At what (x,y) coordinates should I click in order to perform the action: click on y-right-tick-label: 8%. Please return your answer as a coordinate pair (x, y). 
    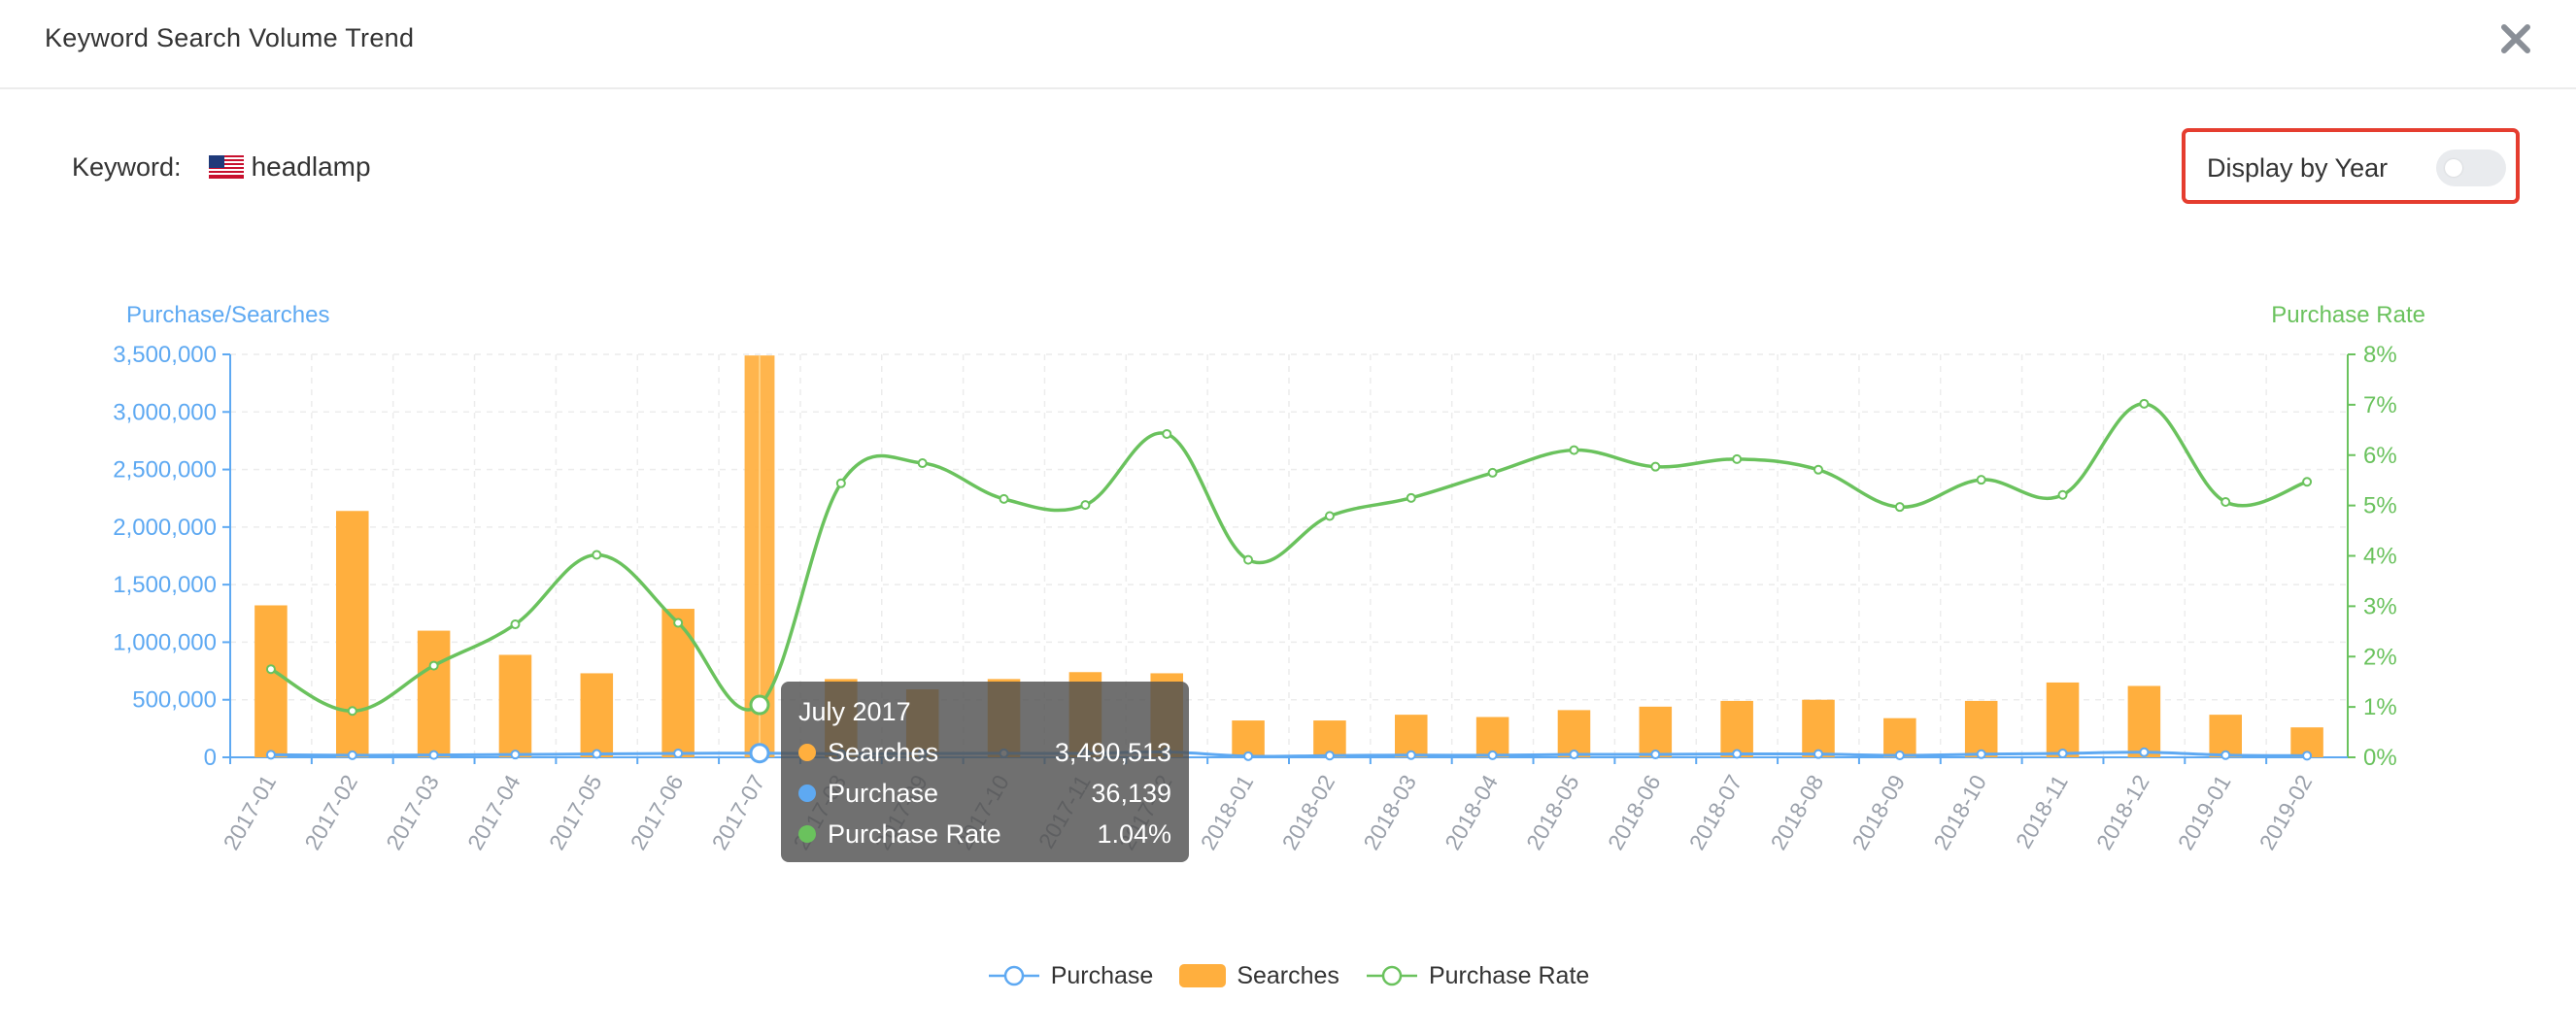
    Looking at the image, I should click on (2380, 355).